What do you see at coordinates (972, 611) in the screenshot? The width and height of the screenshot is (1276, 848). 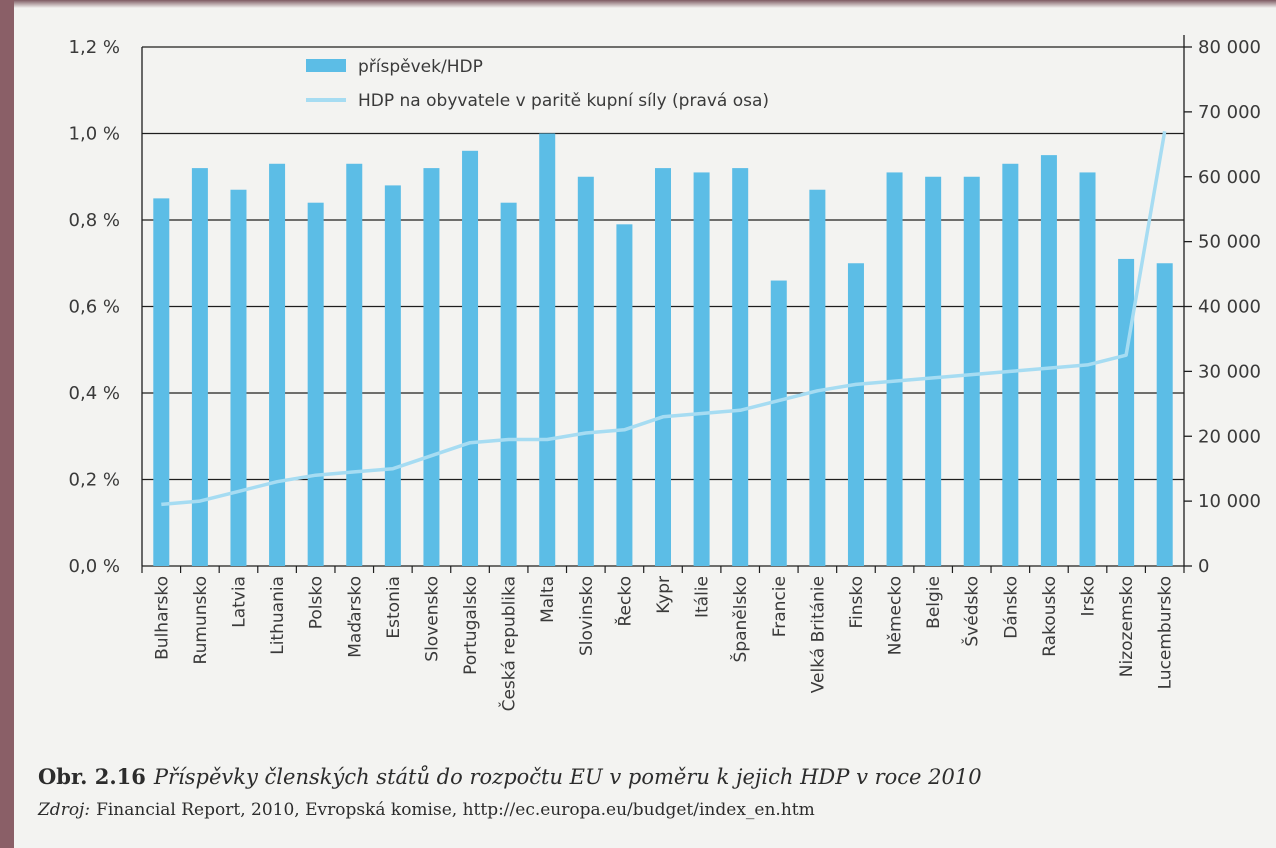 I see `category-label: Švédsko` at bounding box center [972, 611].